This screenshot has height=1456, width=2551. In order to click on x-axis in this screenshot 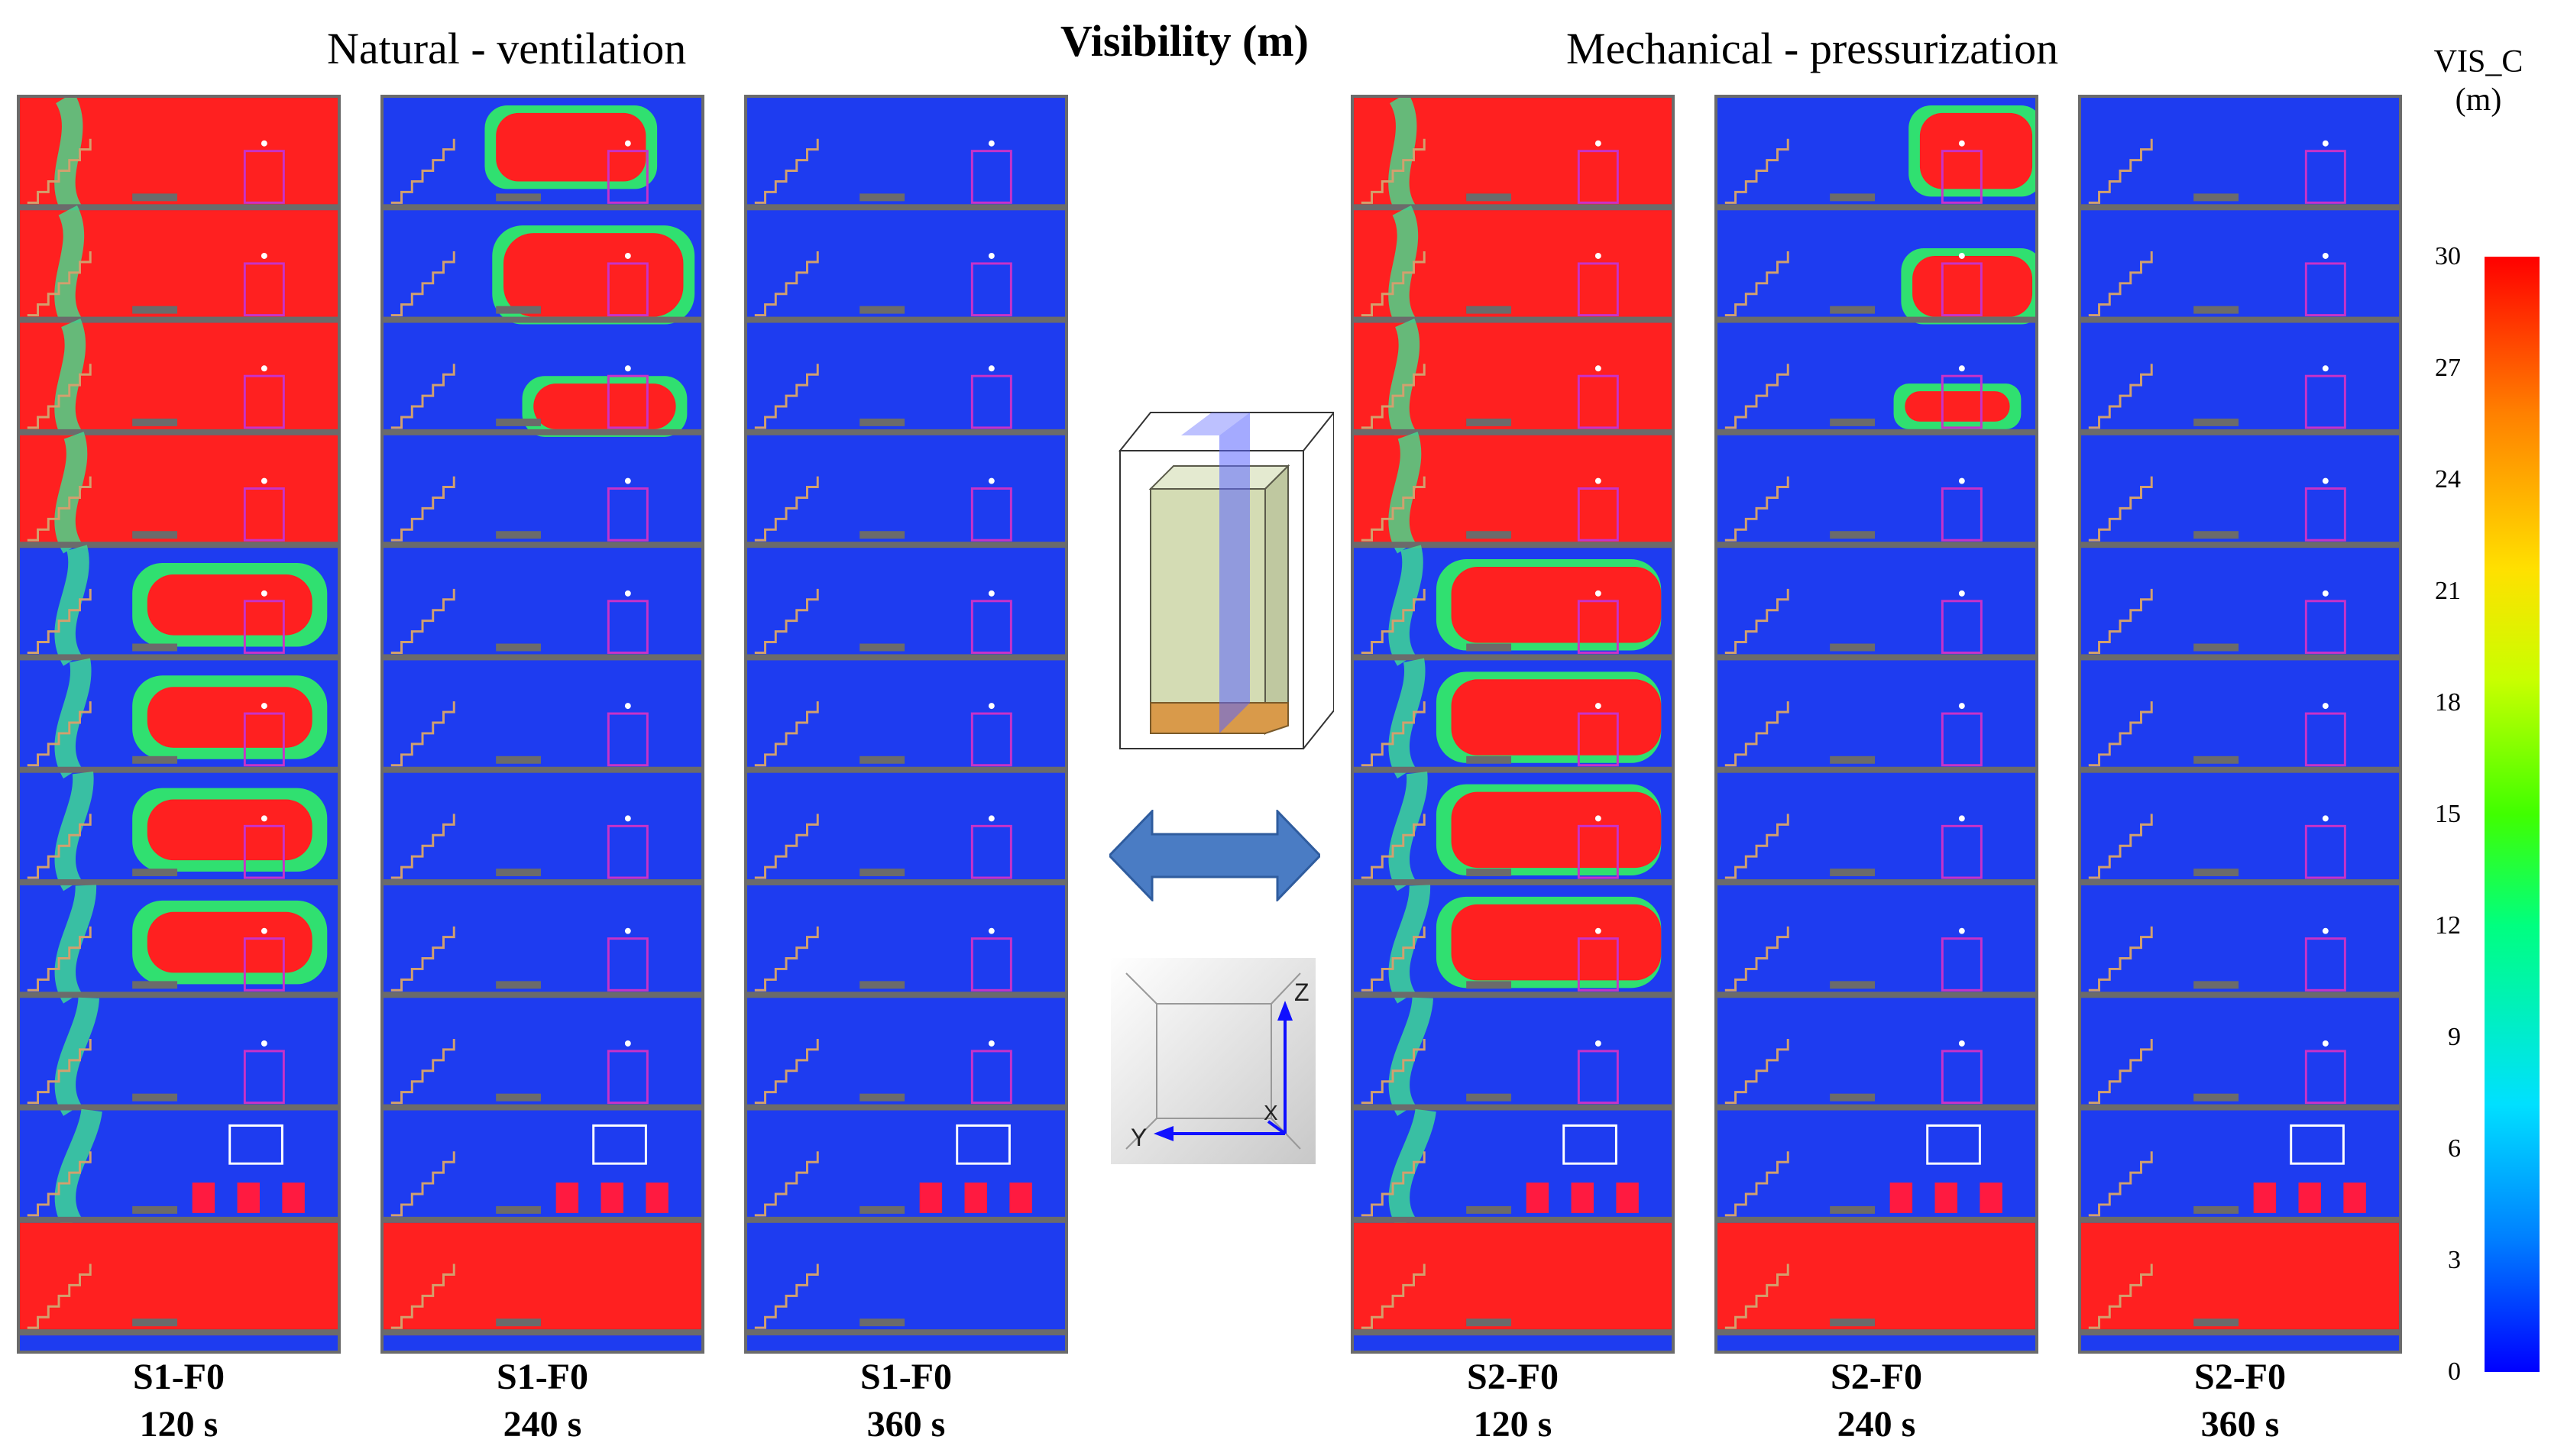, I will do `click(1277, 1127)`.